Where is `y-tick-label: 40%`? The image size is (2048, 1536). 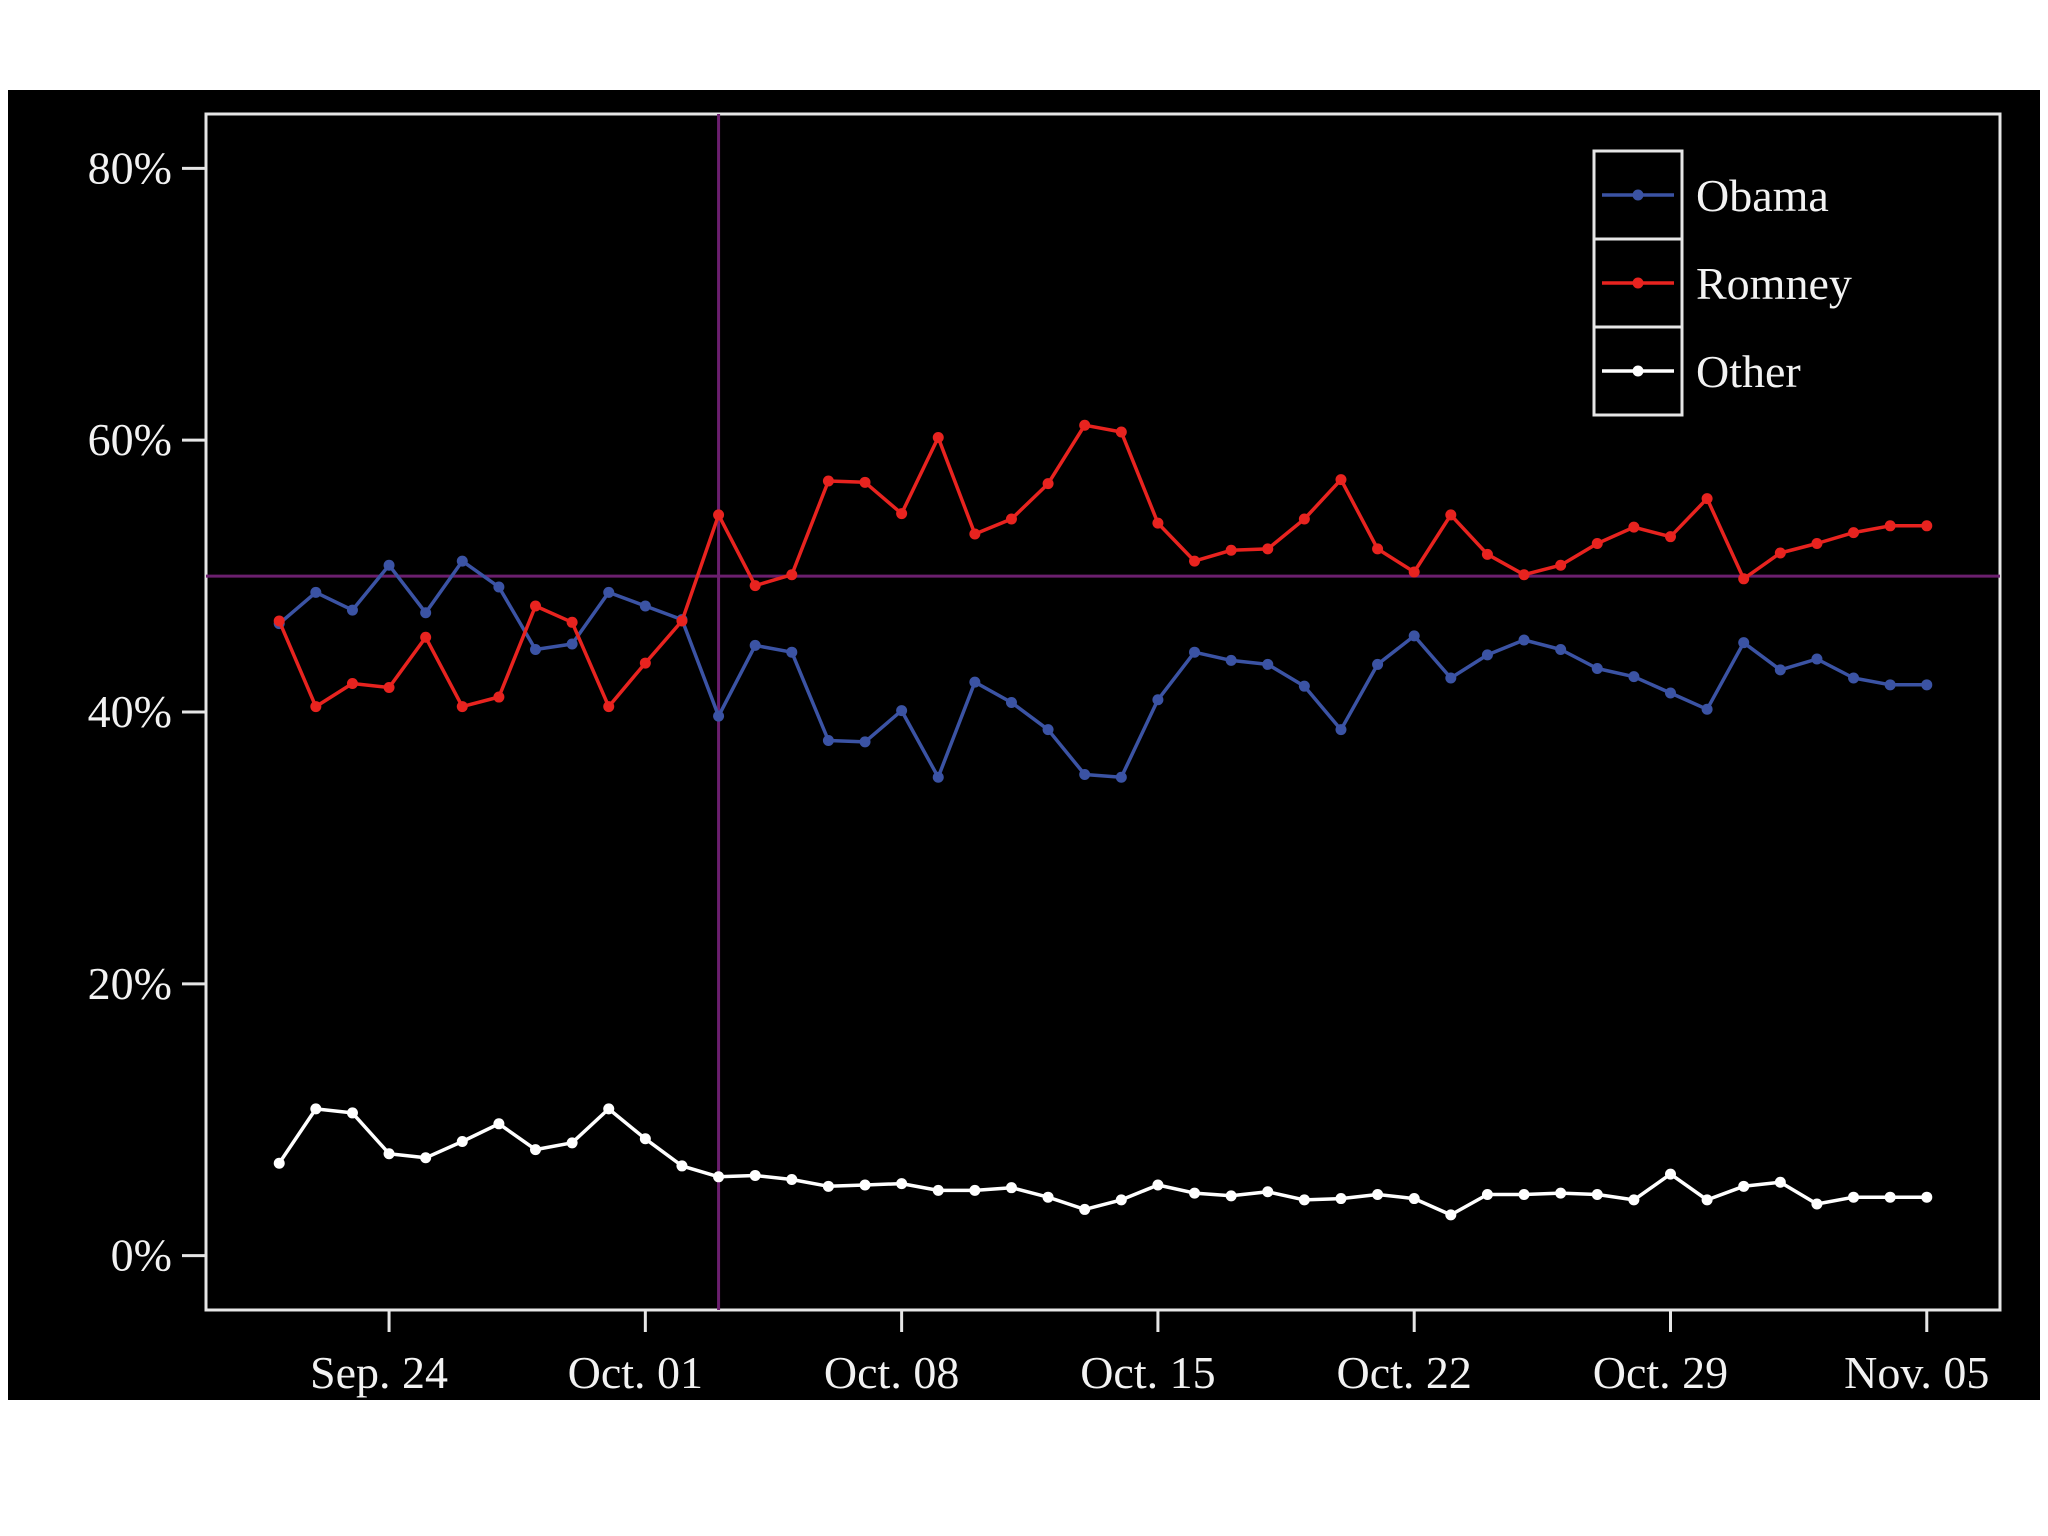 y-tick-label: 40% is located at coordinates (130, 711).